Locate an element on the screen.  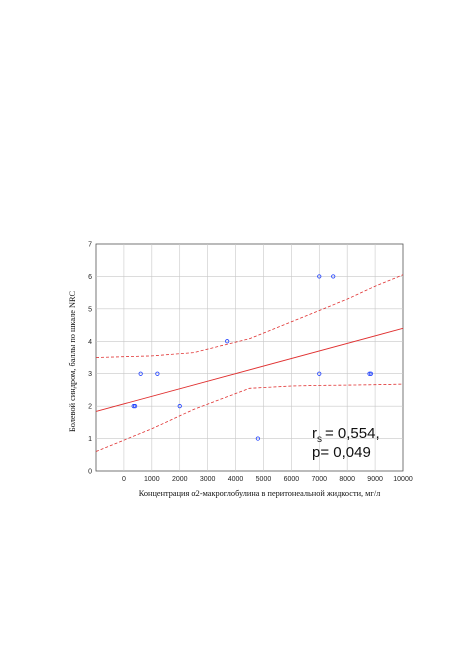
y-tick-label: 4 is located at coordinates (90, 342).